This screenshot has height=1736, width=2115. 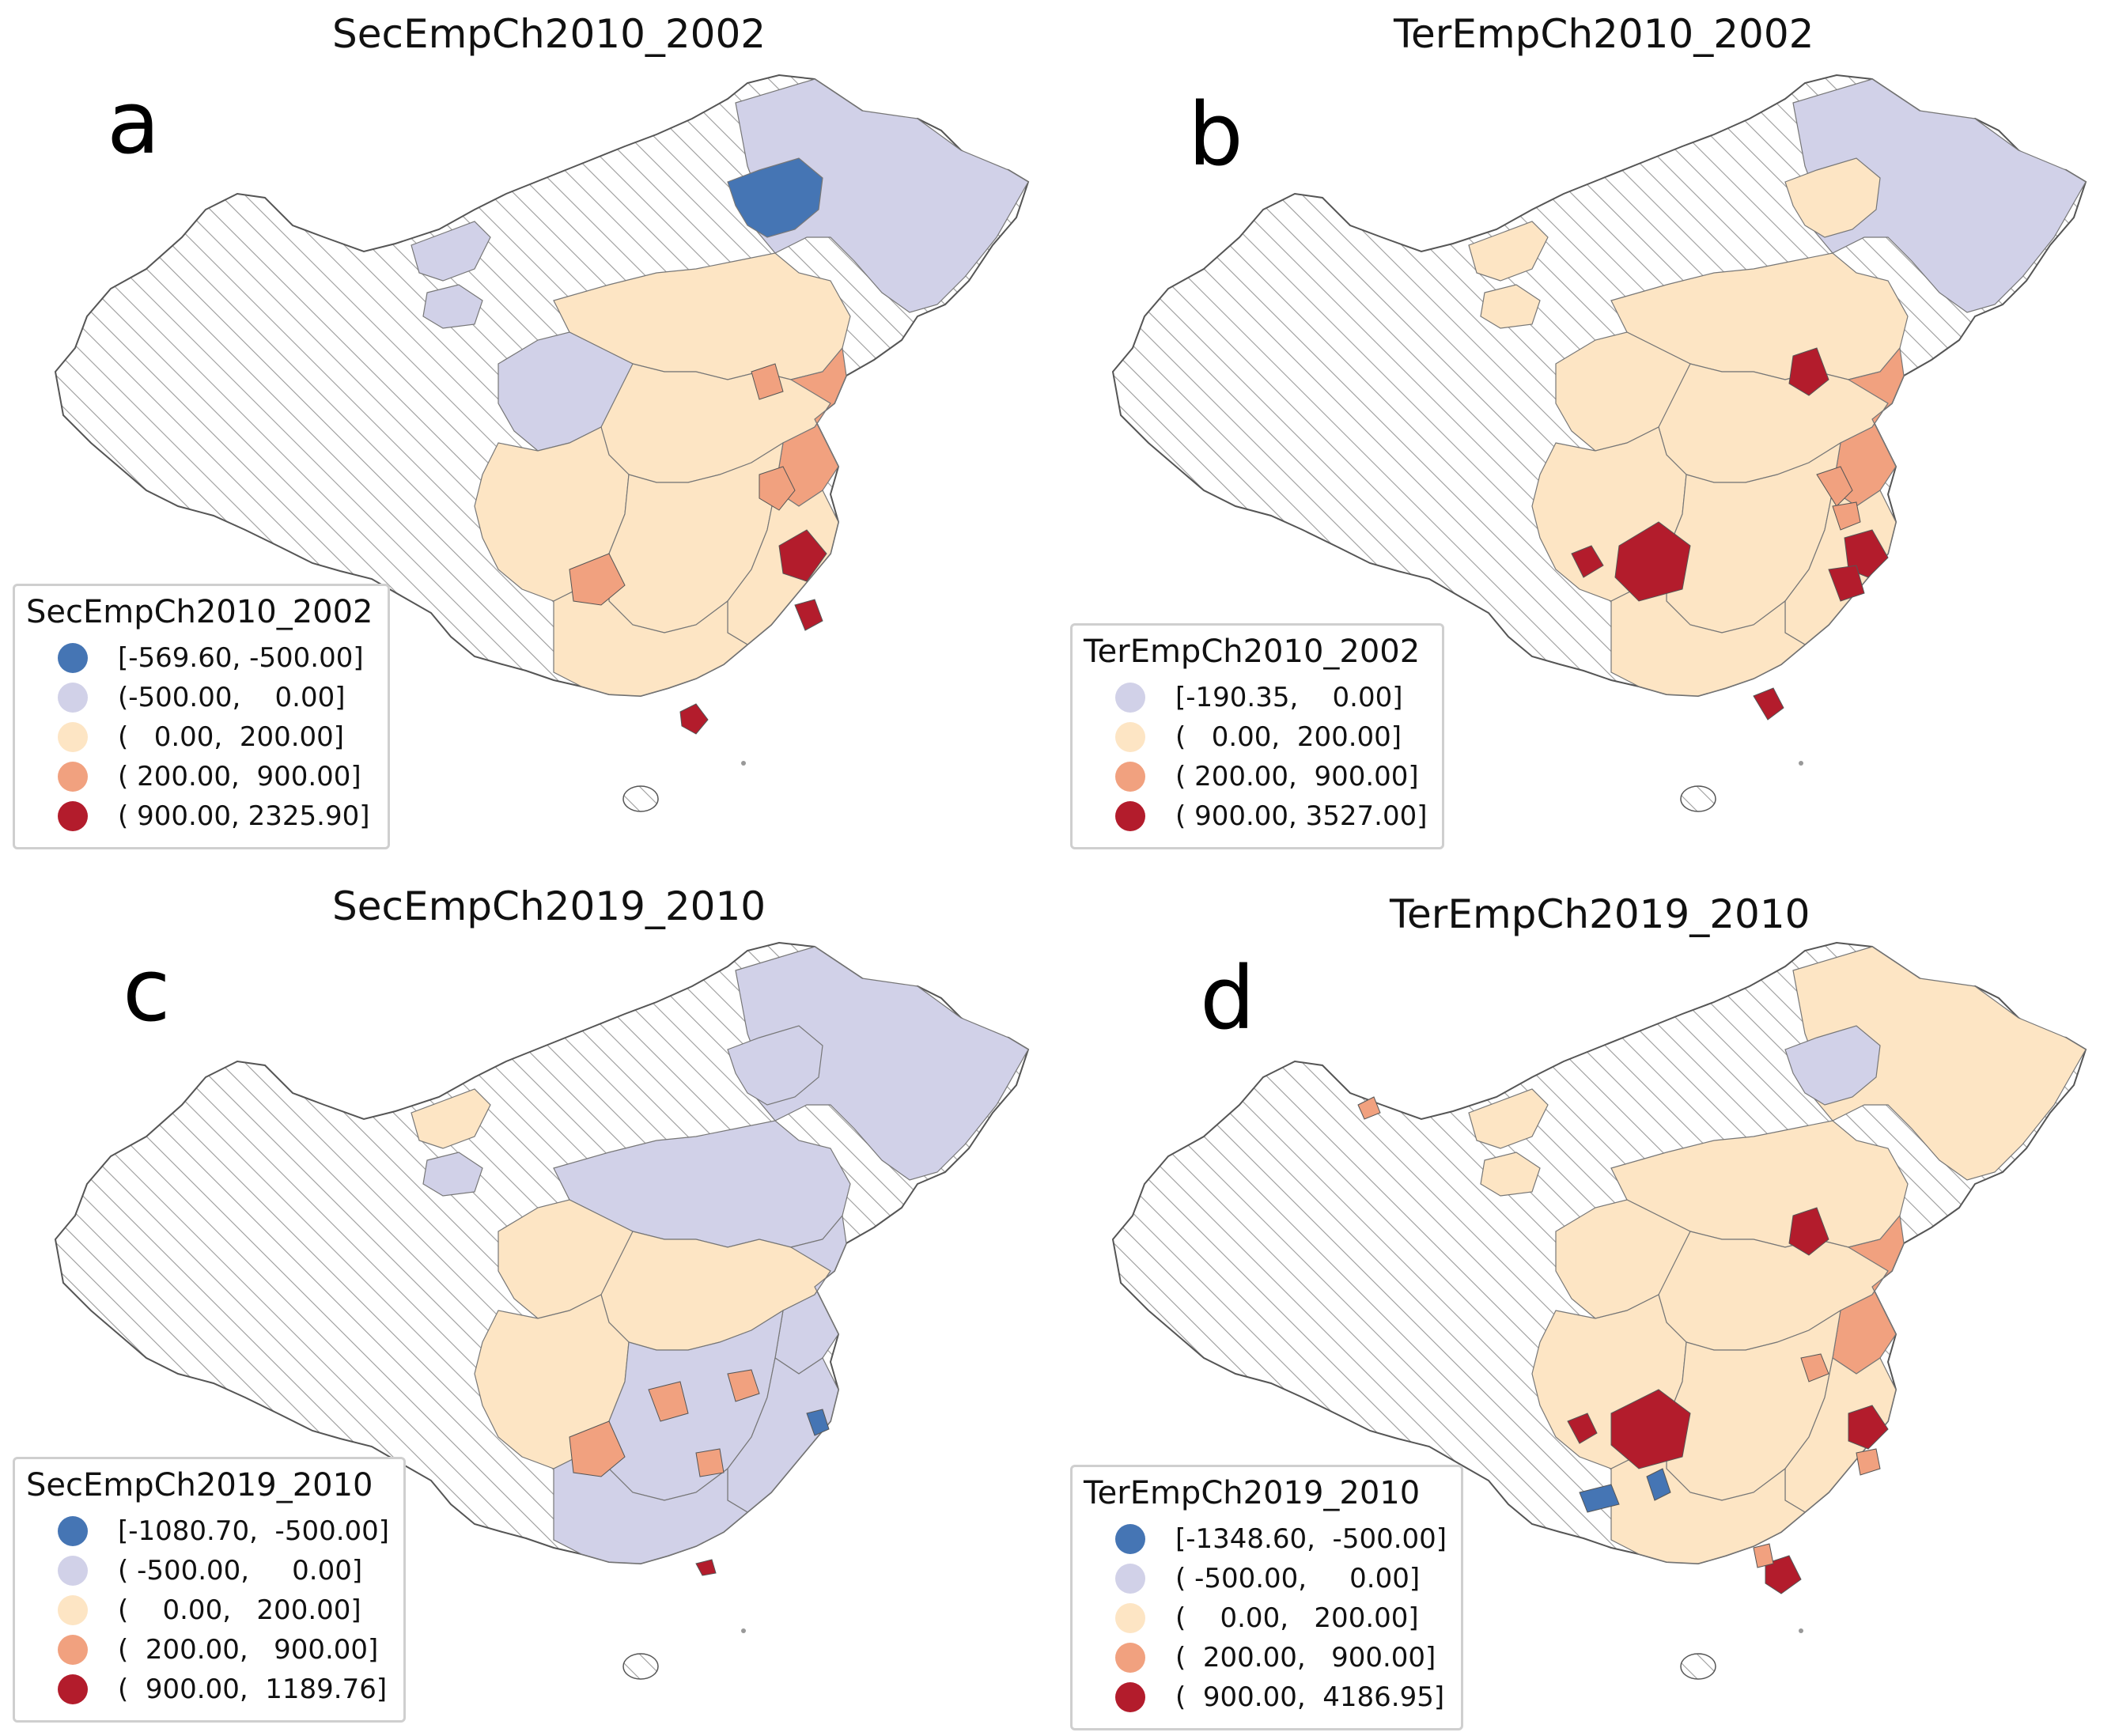 I want to click on region-hulun, so click(x=775, y=1065).